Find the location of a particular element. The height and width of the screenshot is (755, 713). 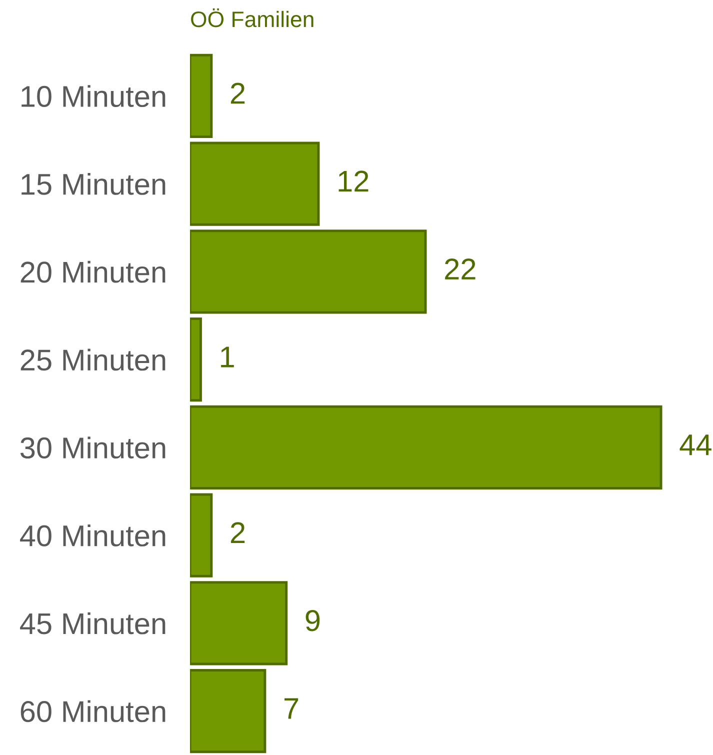

data-label: 7 is located at coordinates (291, 708).